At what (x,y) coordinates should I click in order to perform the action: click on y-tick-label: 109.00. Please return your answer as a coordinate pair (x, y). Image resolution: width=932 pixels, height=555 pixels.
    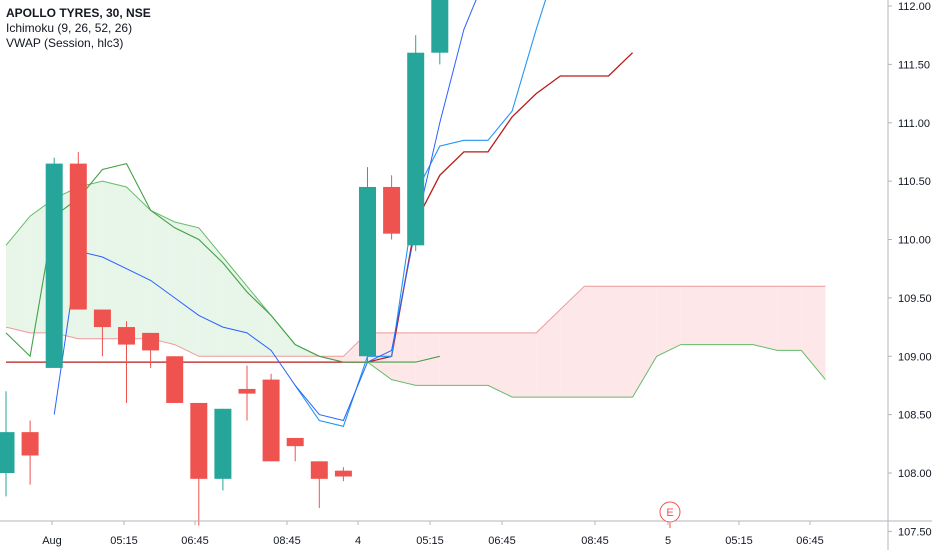
    Looking at the image, I should click on (915, 357).